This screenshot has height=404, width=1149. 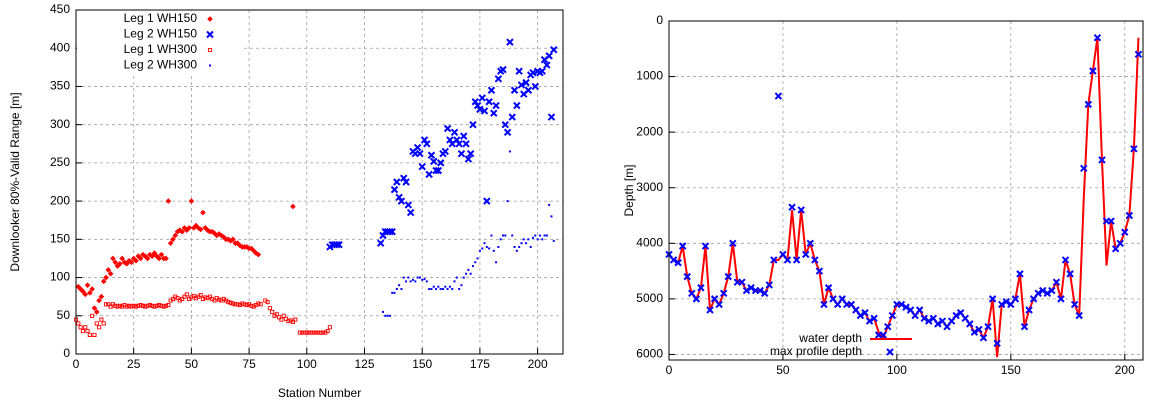 What do you see at coordinates (649, 76) in the screenshot?
I see `y-tick-label: 1000` at bounding box center [649, 76].